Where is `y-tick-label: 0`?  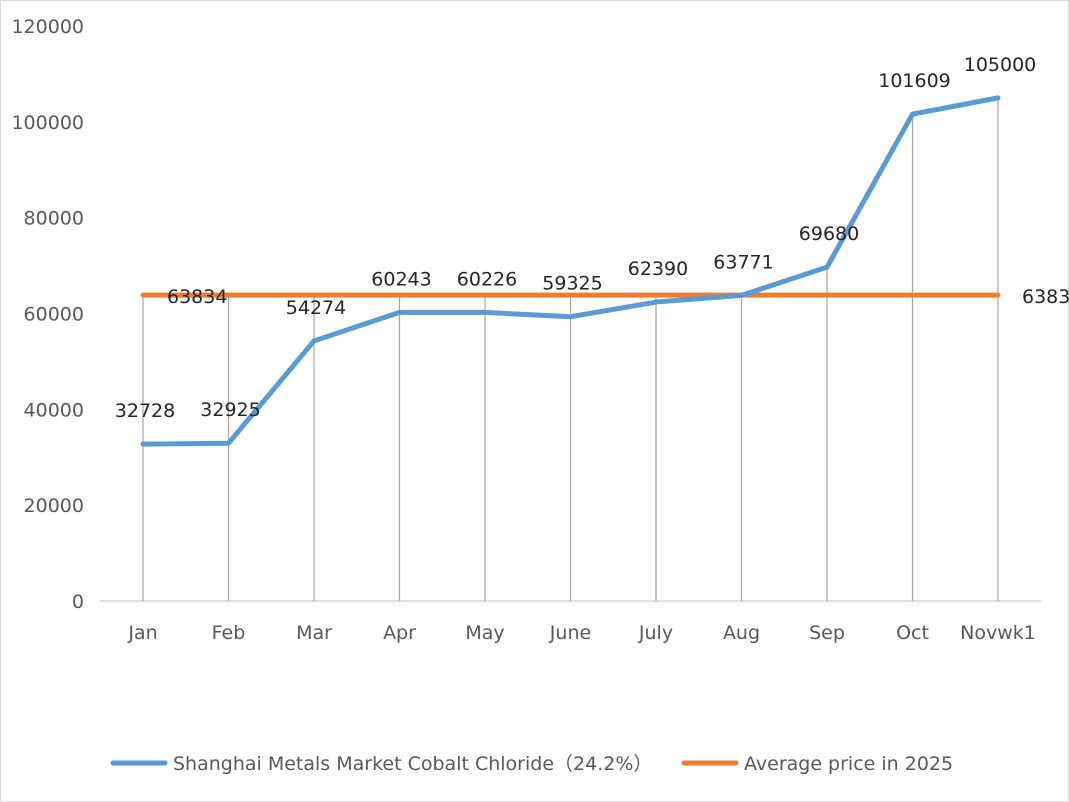
y-tick-label: 0 is located at coordinates (78, 602).